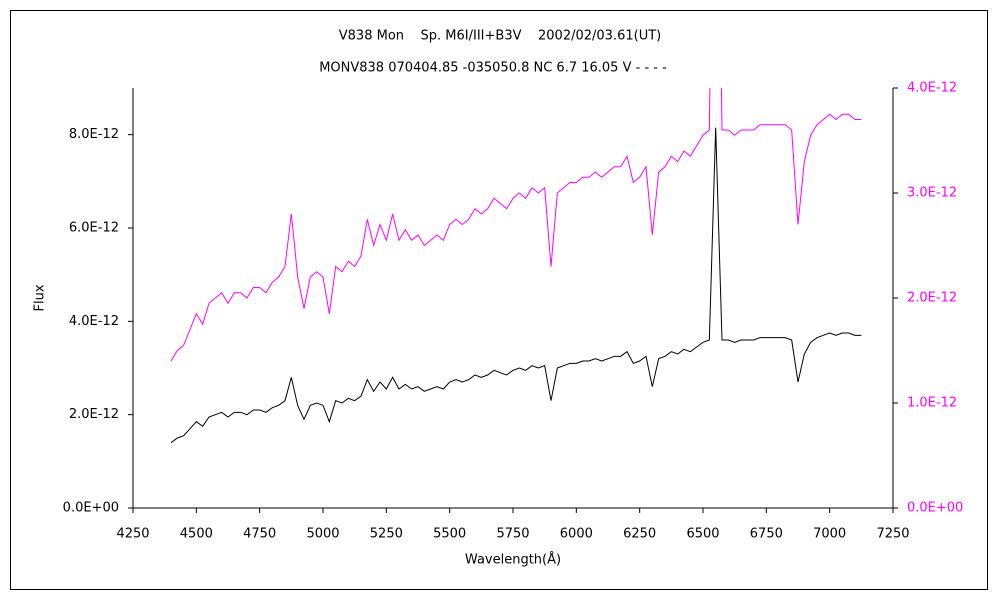 This screenshot has height=604, width=1000. I want to click on y2-tick-label: 0.0E+00, so click(935, 508).